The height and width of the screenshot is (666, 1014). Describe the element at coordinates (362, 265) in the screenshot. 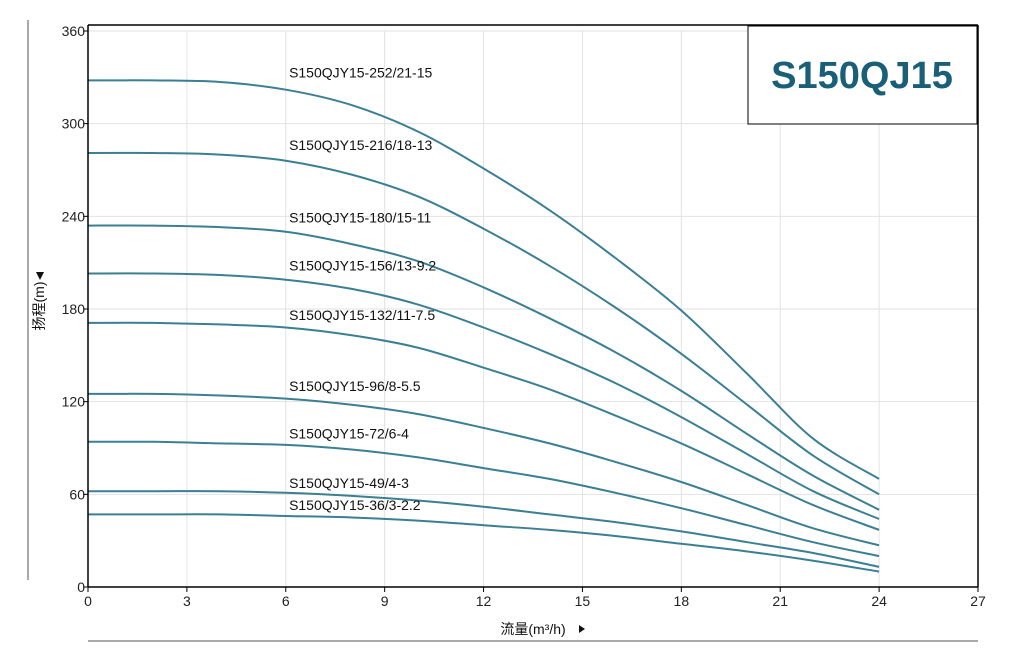

I see `series-label: S150QJY15-156/13-9.2` at that location.